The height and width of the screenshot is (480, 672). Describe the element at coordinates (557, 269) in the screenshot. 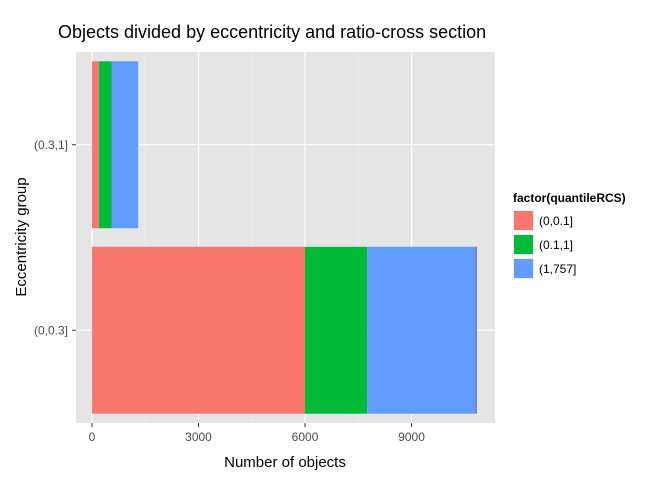

I see `legend-label: (1,757]` at that location.